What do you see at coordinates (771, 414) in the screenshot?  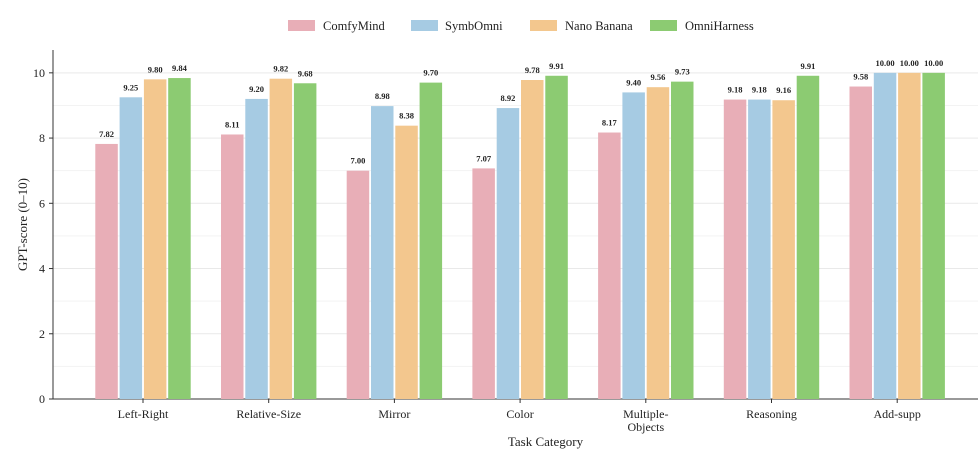 I see `x-tick-label: Reasoning` at bounding box center [771, 414].